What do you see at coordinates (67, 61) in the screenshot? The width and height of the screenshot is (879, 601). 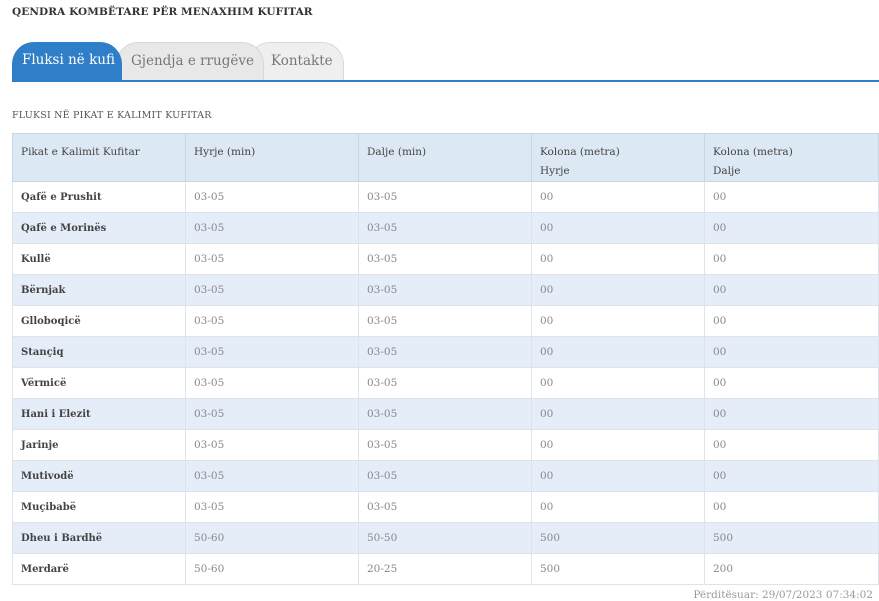 I see `tab-fluksi-ne-kufi: Fluksi në kufi` at bounding box center [67, 61].